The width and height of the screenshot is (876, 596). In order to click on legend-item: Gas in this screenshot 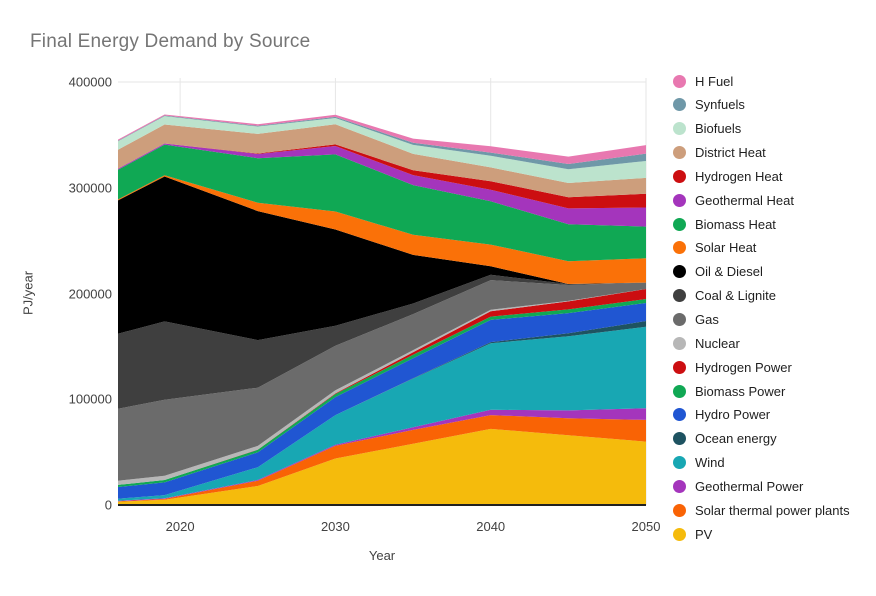, I will do `click(696, 320)`.